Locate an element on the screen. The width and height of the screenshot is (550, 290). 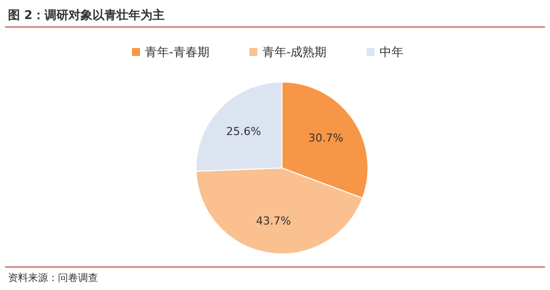
legend-label: 青年-青春期 is located at coordinates (177, 52).